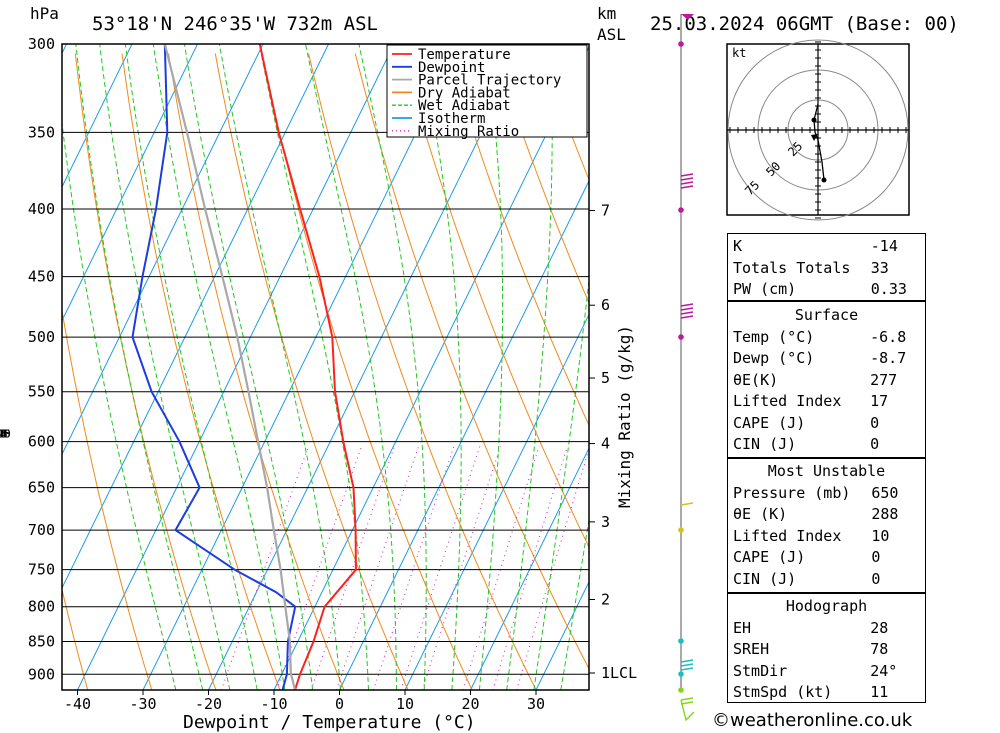 The width and height of the screenshot is (1000, 733). What do you see at coordinates (208, 704) in the screenshot?
I see `temperature-tick-label: -20` at bounding box center [208, 704].